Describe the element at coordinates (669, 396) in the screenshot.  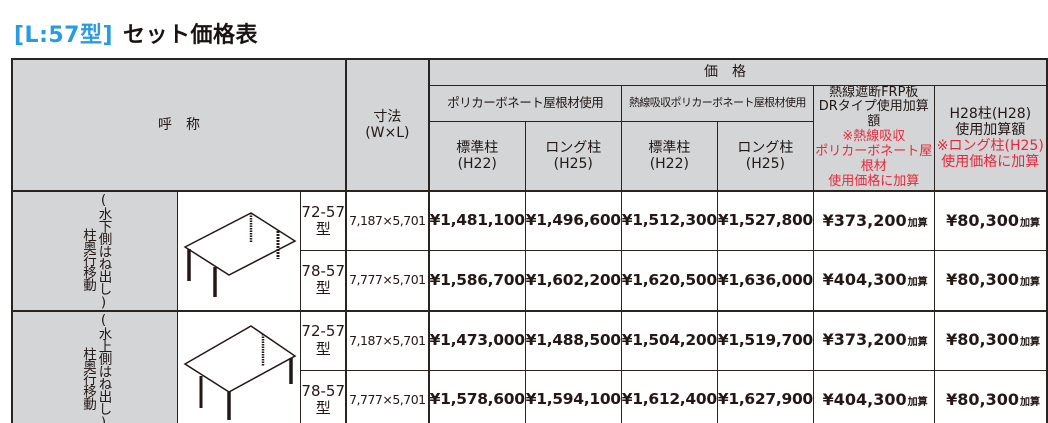
I see `price-heat-standard: ¥1,612,400` at that location.